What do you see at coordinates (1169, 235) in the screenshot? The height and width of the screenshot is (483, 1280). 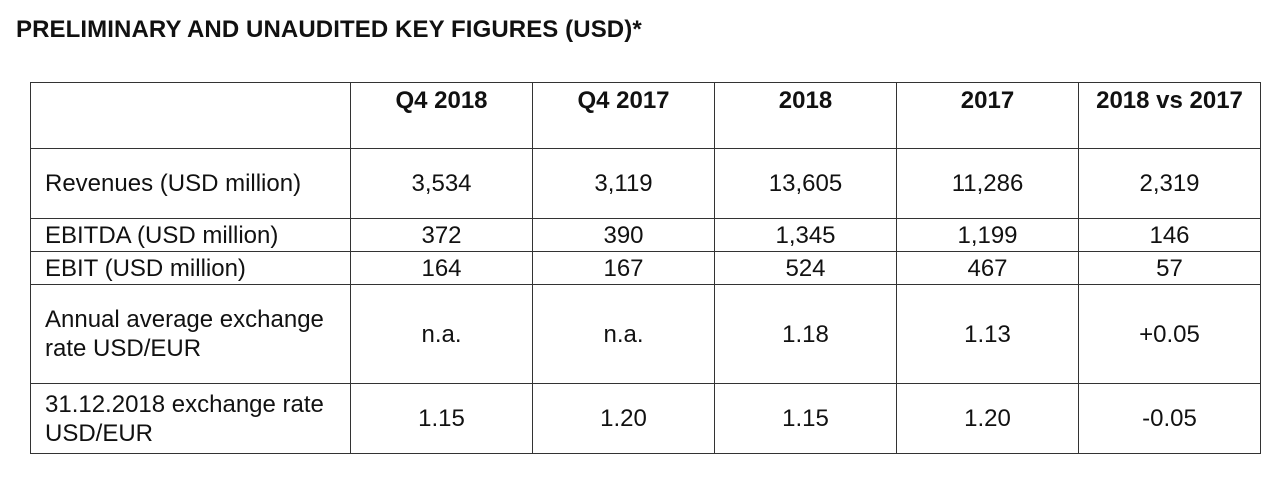 I see `cell-value: 146` at bounding box center [1169, 235].